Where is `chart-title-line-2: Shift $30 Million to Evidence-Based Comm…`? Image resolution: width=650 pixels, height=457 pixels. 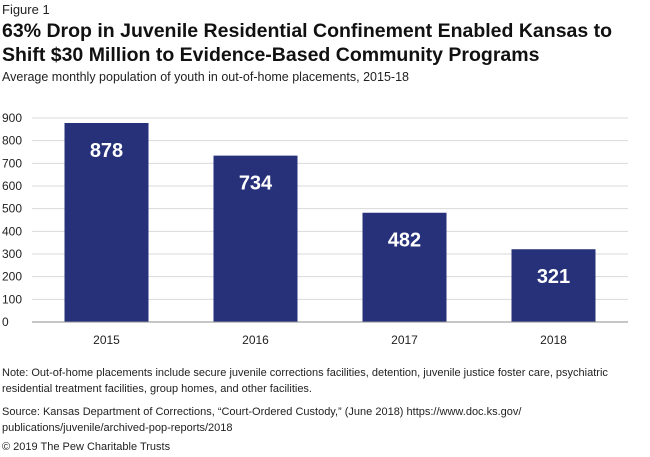 chart-title-line-2: Shift $30 Million to Evidence-Based Comm… is located at coordinates (271, 55).